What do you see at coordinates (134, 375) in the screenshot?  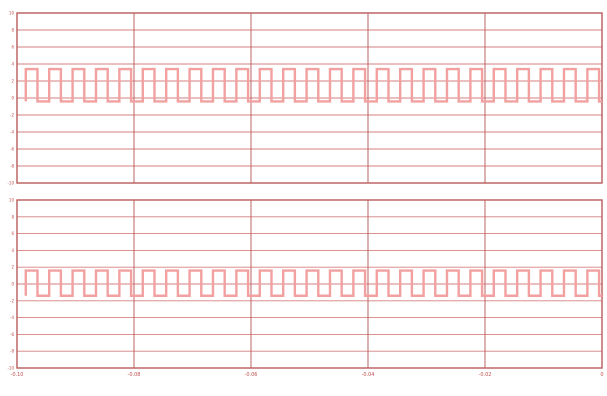 I see `x-tick-label: -0.08` at bounding box center [134, 375].